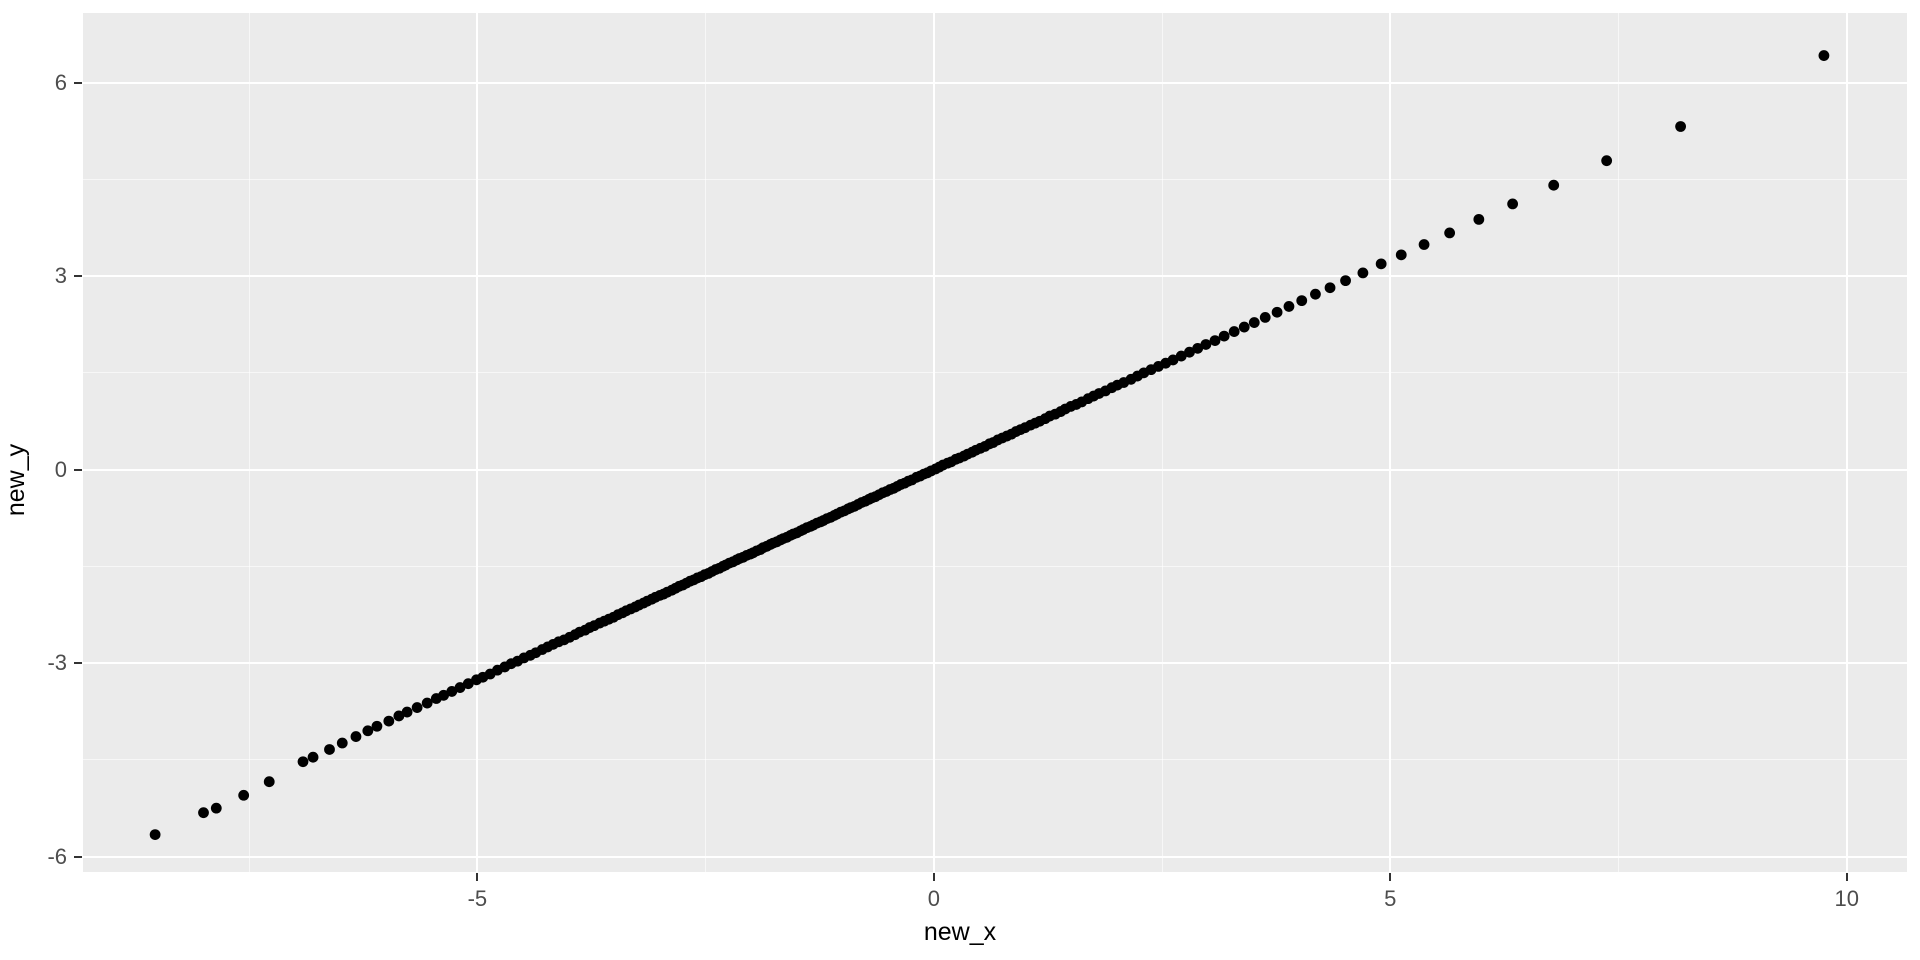 The width and height of the screenshot is (1920, 960). What do you see at coordinates (57, 663) in the screenshot?
I see `y-tick-label: -3` at bounding box center [57, 663].